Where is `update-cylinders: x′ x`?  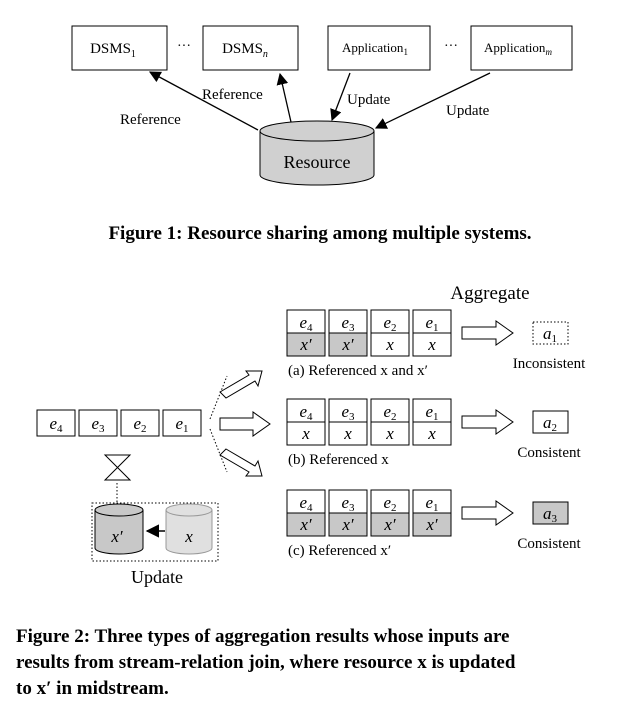 update-cylinders: x′ x is located at coordinates (155, 532).